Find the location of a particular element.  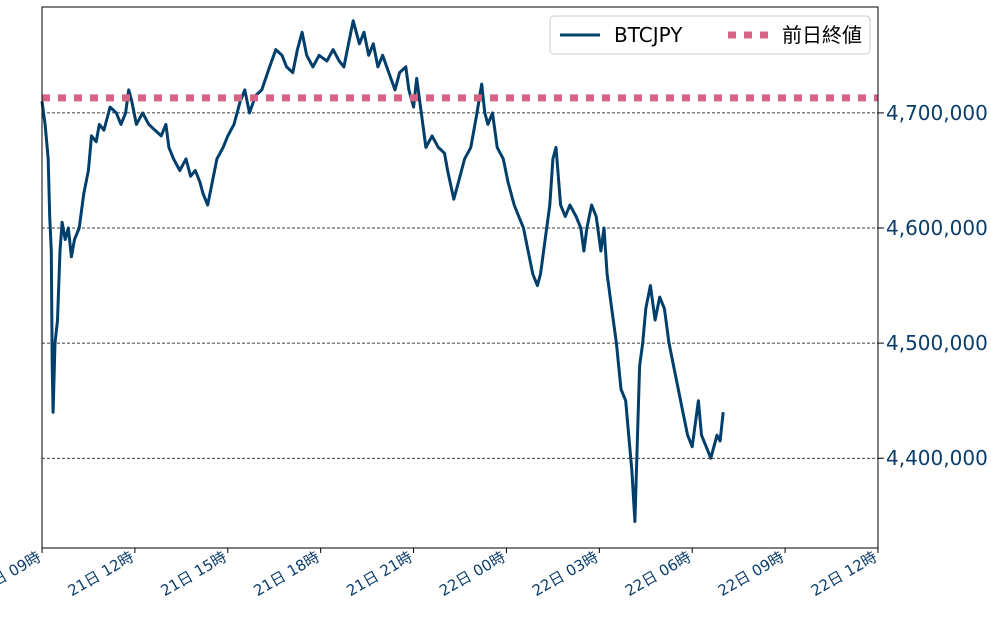

legend-label-previous-close: 前日終値 is located at coordinates (822, 35).